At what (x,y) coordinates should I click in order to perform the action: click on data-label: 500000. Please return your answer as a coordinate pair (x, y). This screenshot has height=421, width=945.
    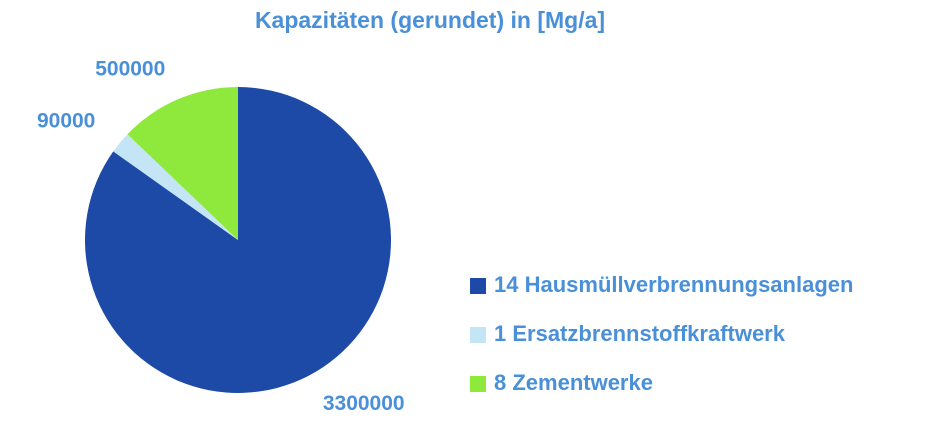
    Looking at the image, I should click on (130, 68).